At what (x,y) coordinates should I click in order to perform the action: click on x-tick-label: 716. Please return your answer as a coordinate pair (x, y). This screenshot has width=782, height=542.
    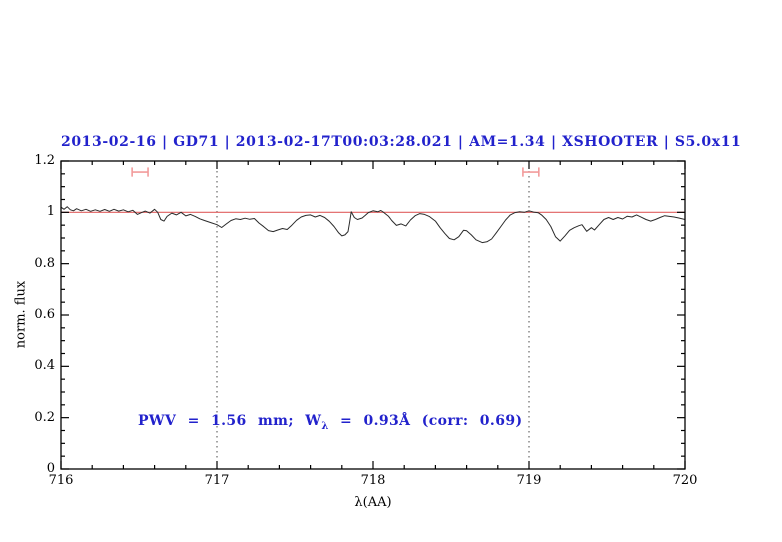
    Looking at the image, I should click on (61, 480).